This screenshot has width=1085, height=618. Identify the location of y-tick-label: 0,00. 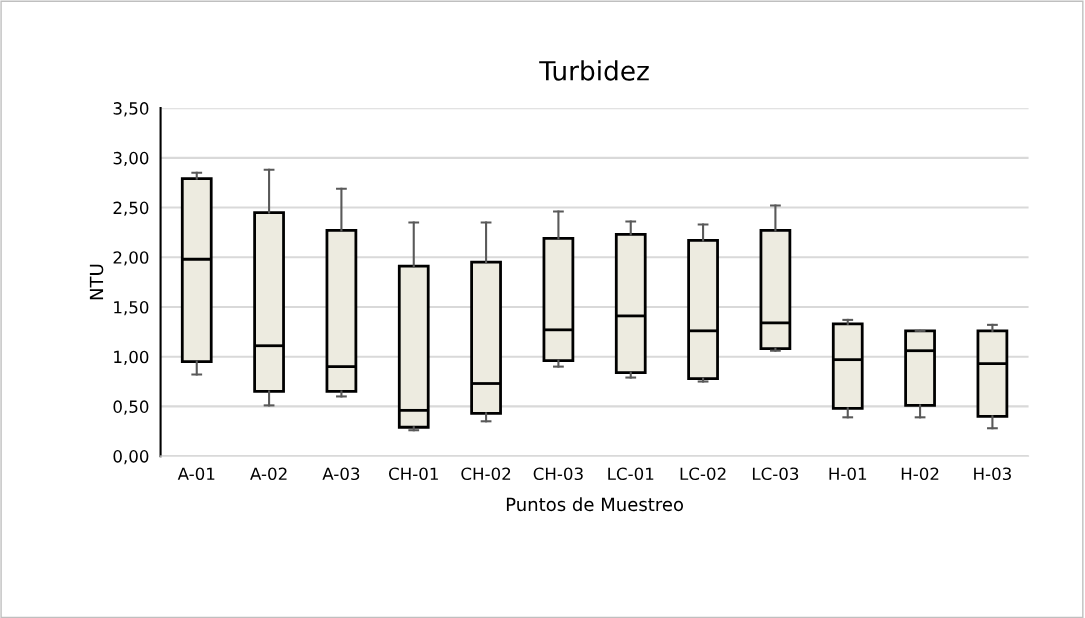
(131, 457).